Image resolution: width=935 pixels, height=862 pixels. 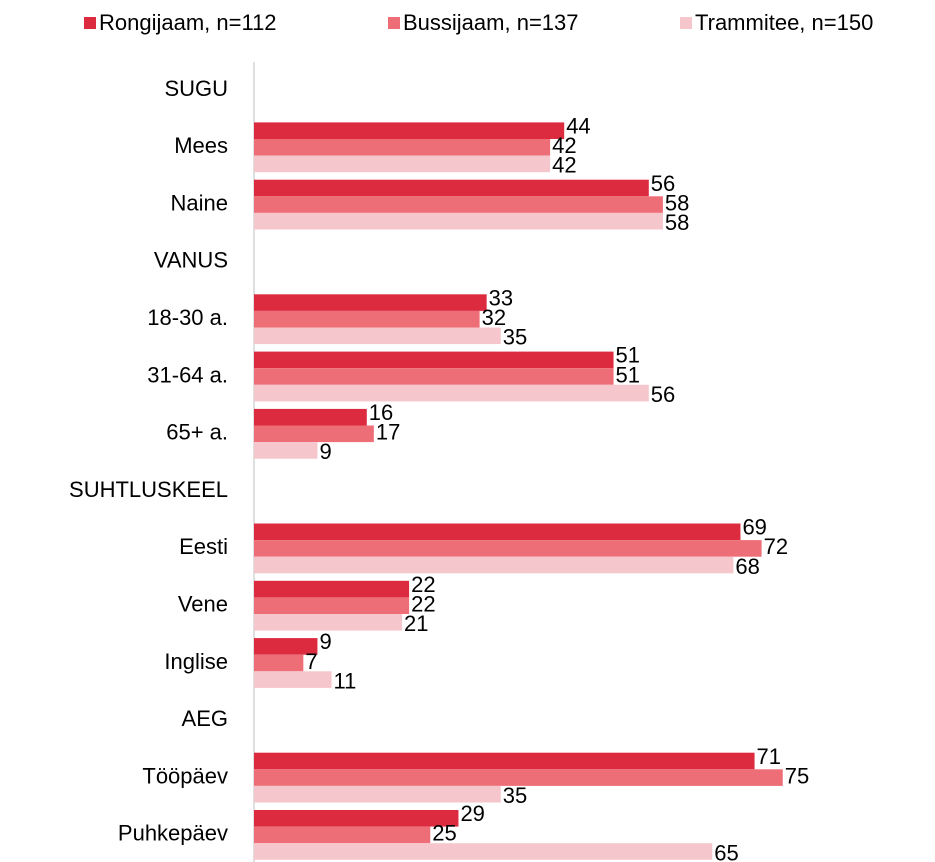 I want to click on data-label: 16, so click(x=381, y=412).